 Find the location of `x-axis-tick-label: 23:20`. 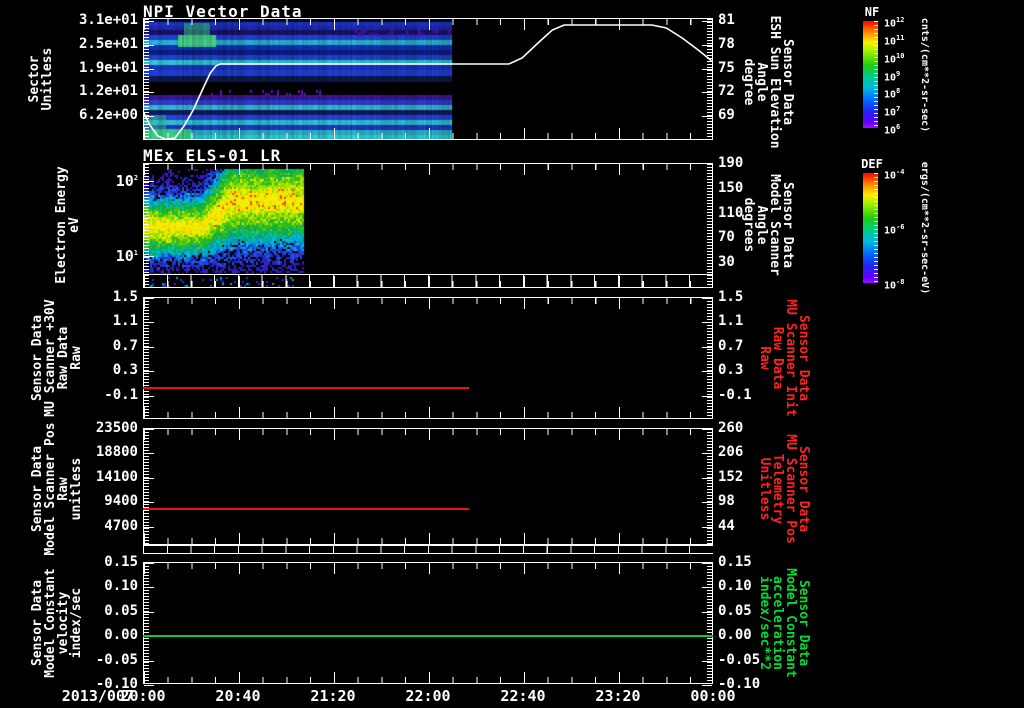

x-axis-tick-label: 23:20 is located at coordinates (618, 696).